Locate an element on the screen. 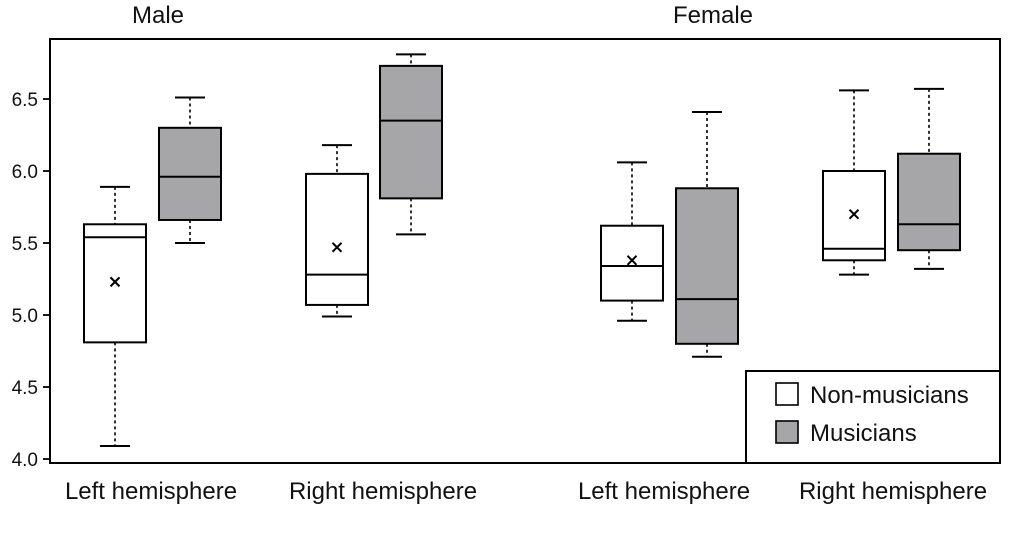  box-male-left-hemisphere-musicians is located at coordinates (190, 170).